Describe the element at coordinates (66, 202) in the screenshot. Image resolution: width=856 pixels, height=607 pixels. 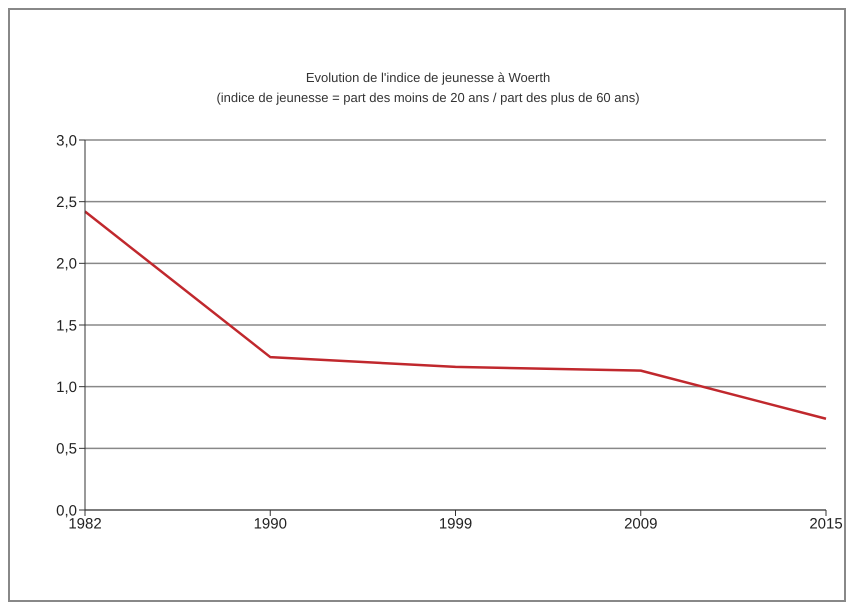
I see `y-tick-label: 2,5` at that location.